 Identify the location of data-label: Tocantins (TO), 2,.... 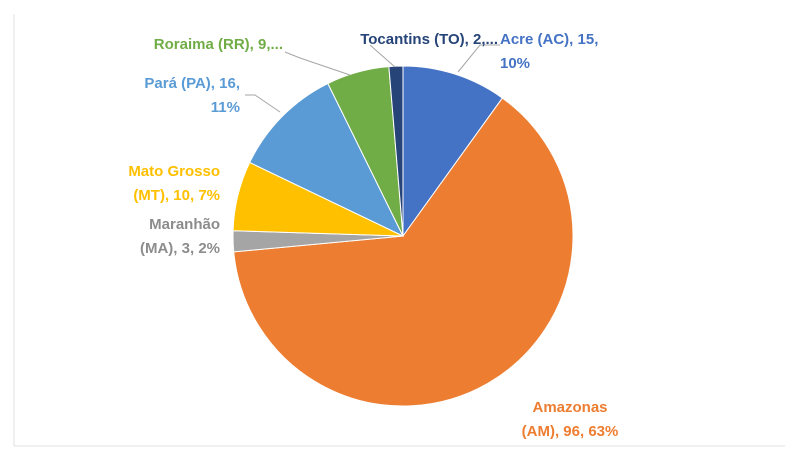
(429, 39).